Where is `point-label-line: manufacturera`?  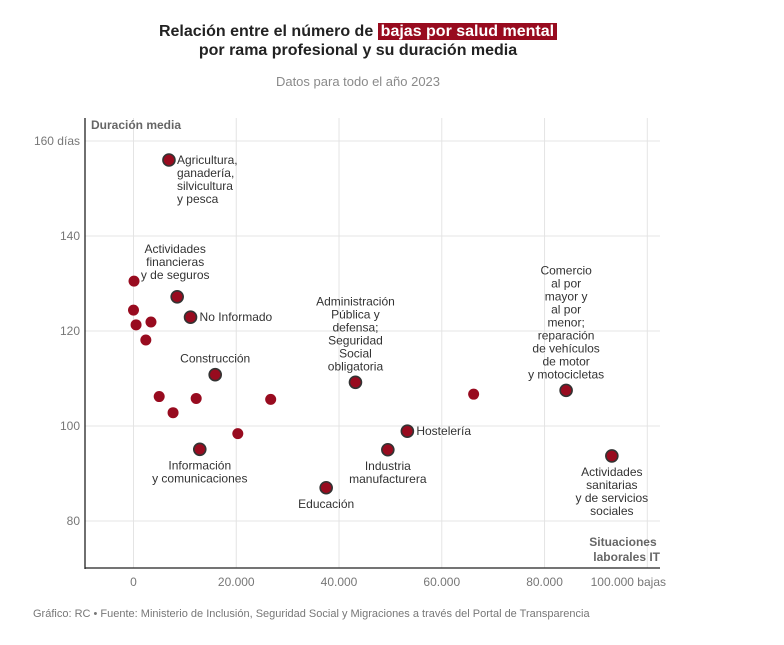
point-label-line: manufacturera is located at coordinates (388, 479).